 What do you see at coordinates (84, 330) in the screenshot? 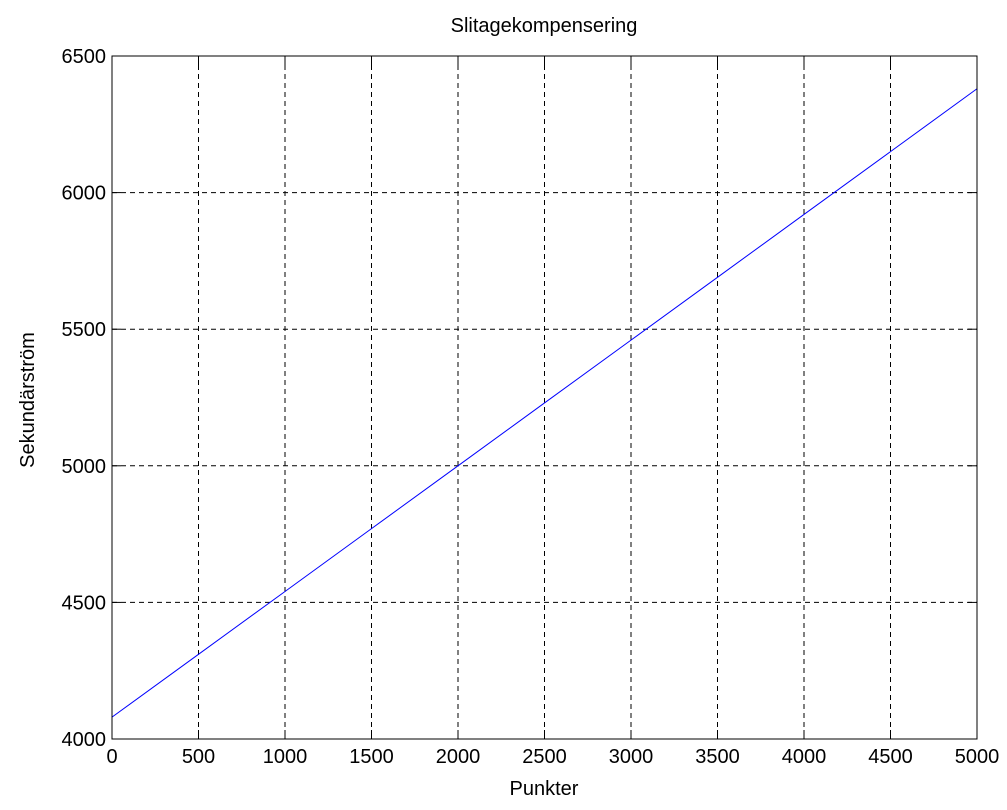
I see `y-tick-label: 5500` at bounding box center [84, 330].